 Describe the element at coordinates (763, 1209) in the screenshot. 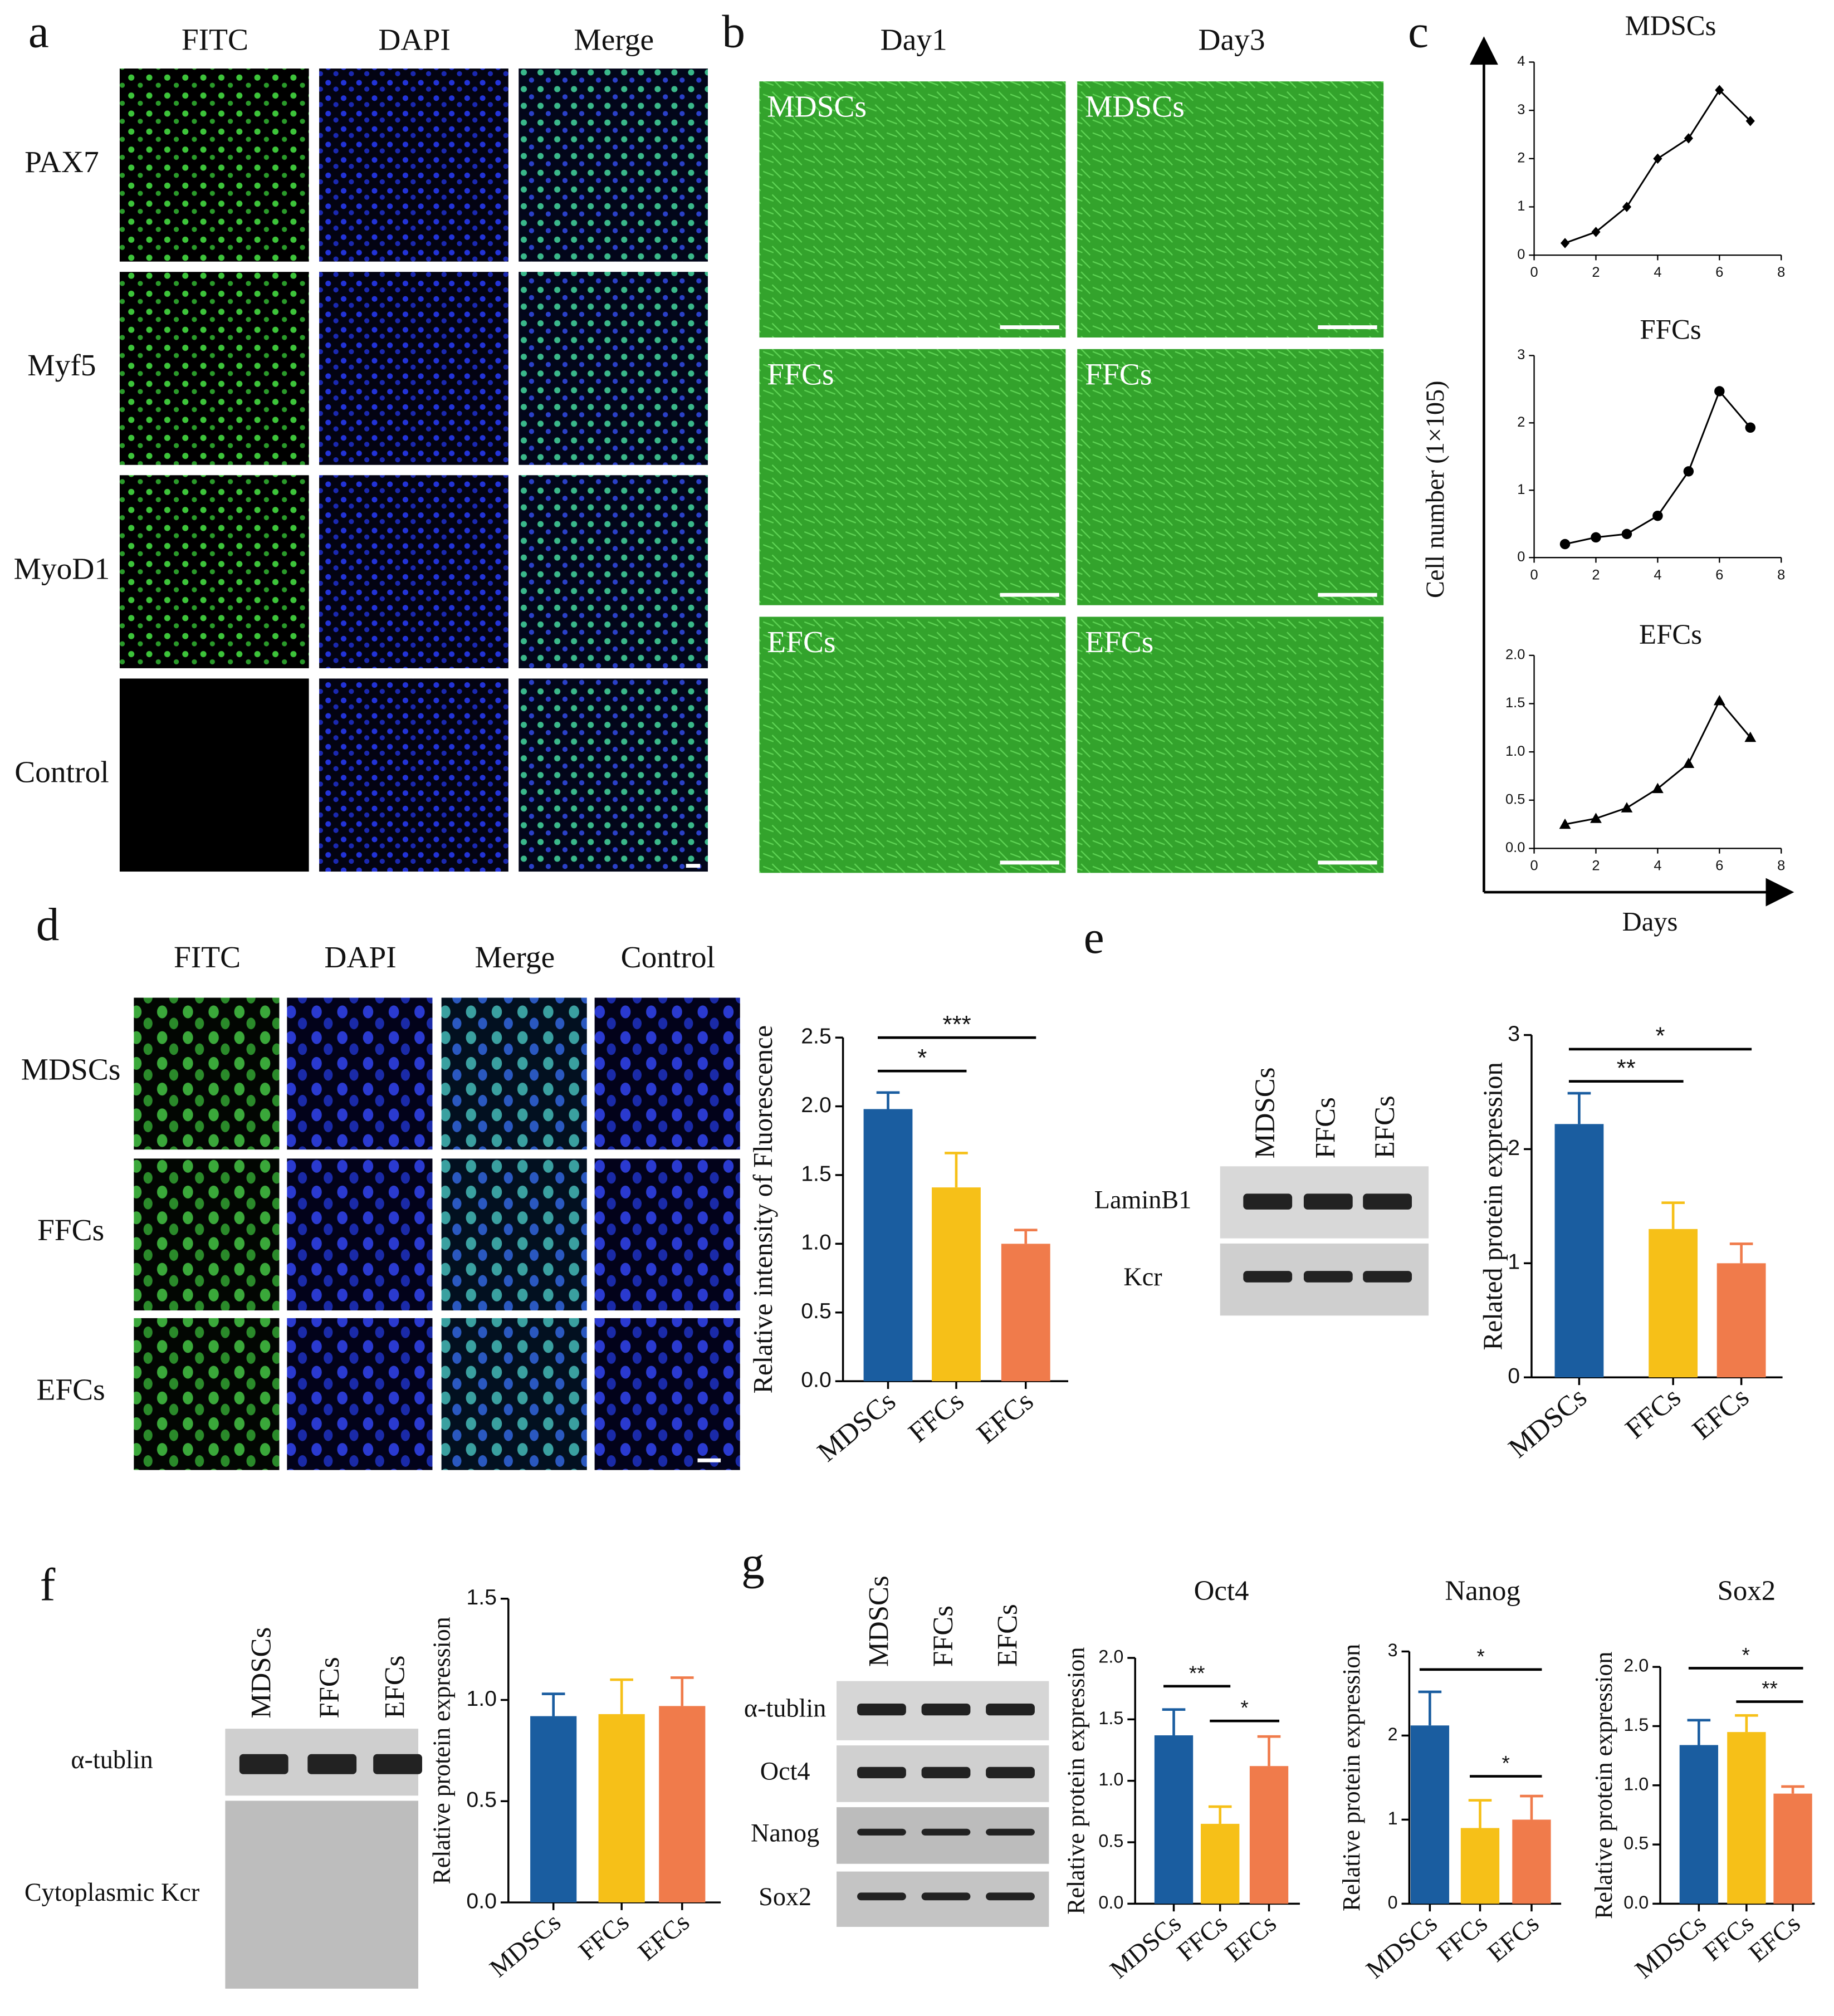

I see `y-axis-label: Relative intensity of Fluorescence` at that location.